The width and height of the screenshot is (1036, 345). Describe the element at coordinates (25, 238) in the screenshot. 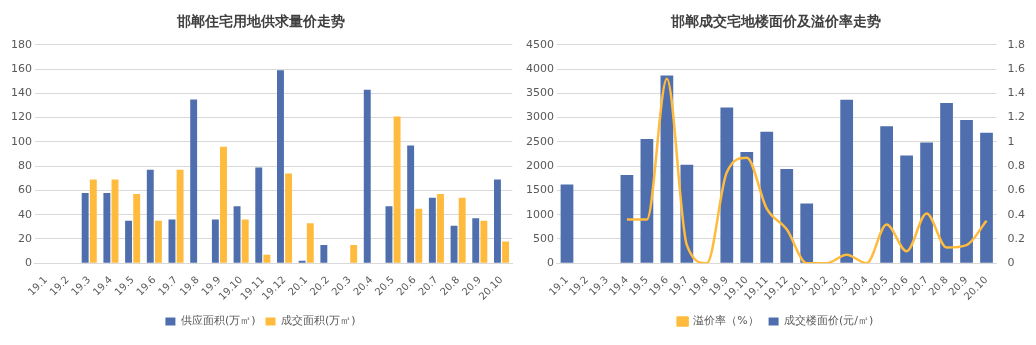

I see `y-tick-label: 20` at that location.